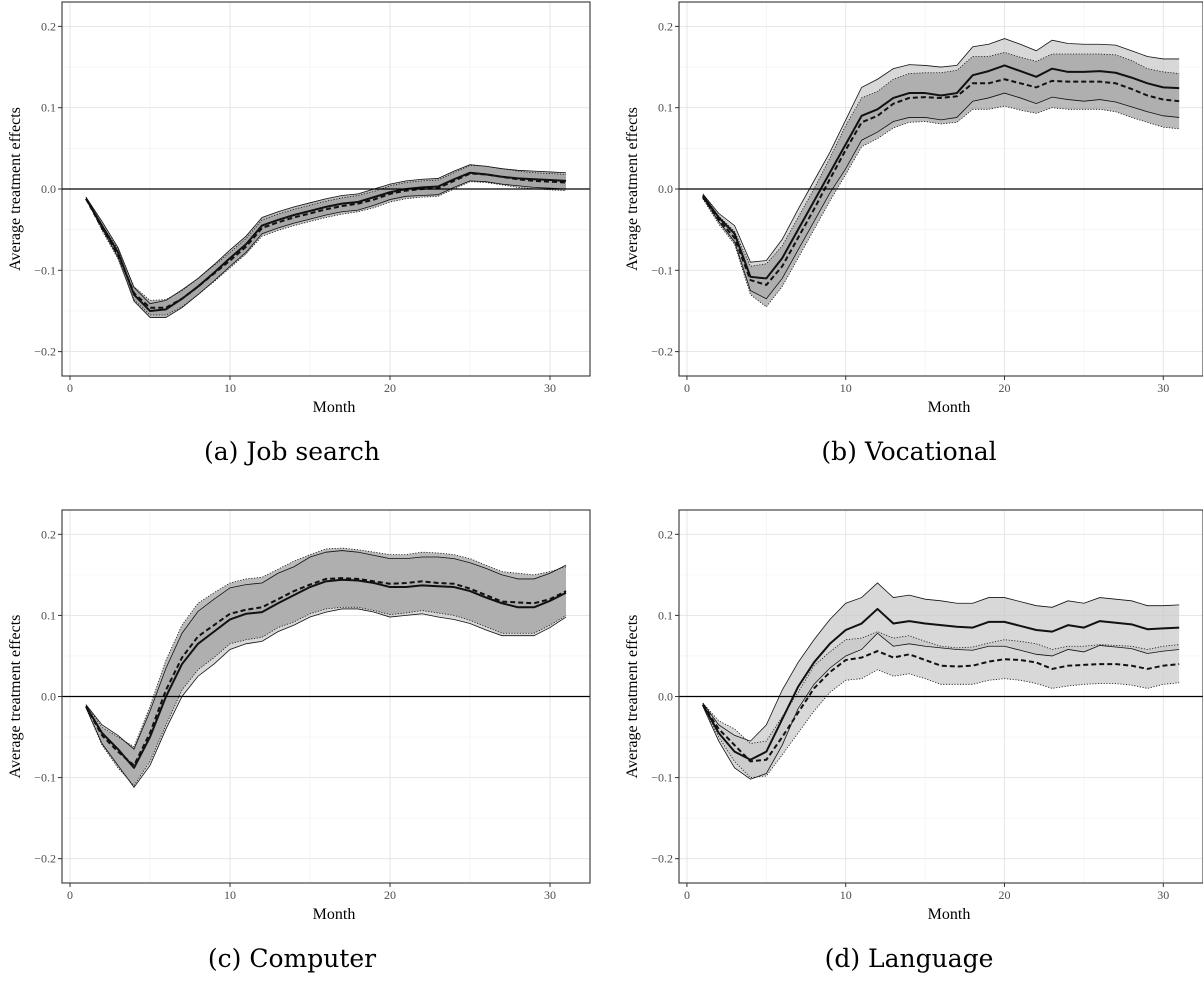 The width and height of the screenshot is (1203, 981). I want to click on panel-caption: (d) Language, so click(909, 958).